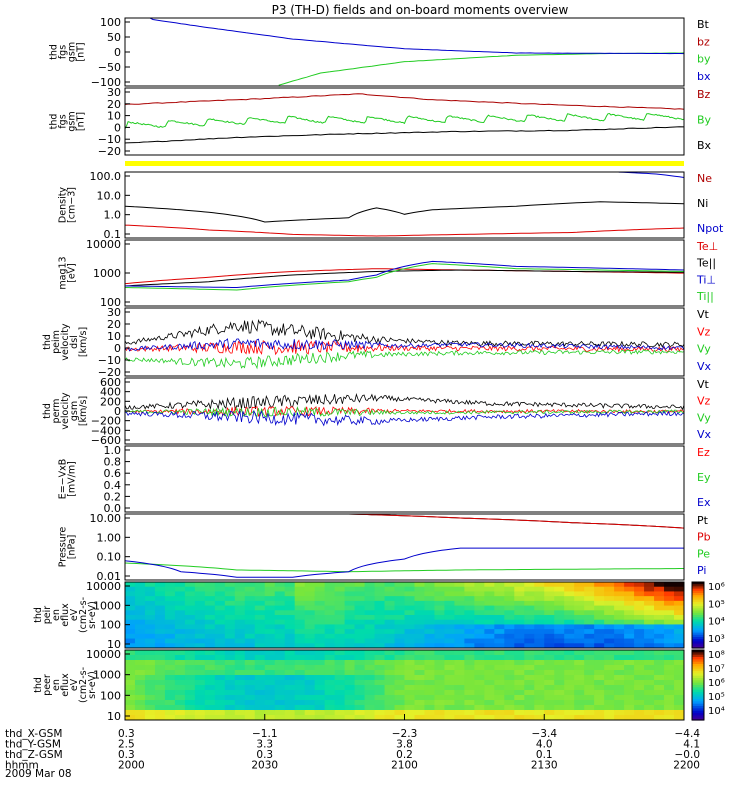 The width and height of the screenshot is (750, 800). I want to click on y-tick-label: −10, so click(109, 139).